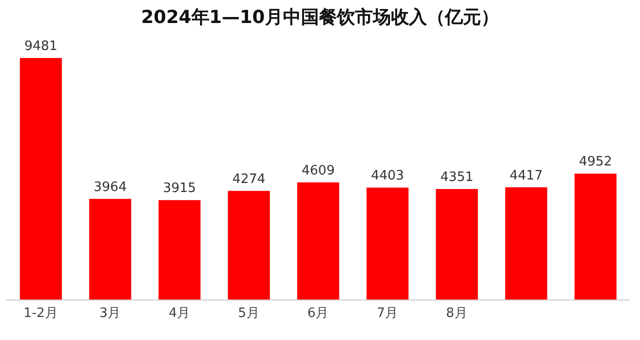 Image resolution: width=640 pixels, height=340 pixels. I want to click on x-tick-label: 6月, so click(318, 314).